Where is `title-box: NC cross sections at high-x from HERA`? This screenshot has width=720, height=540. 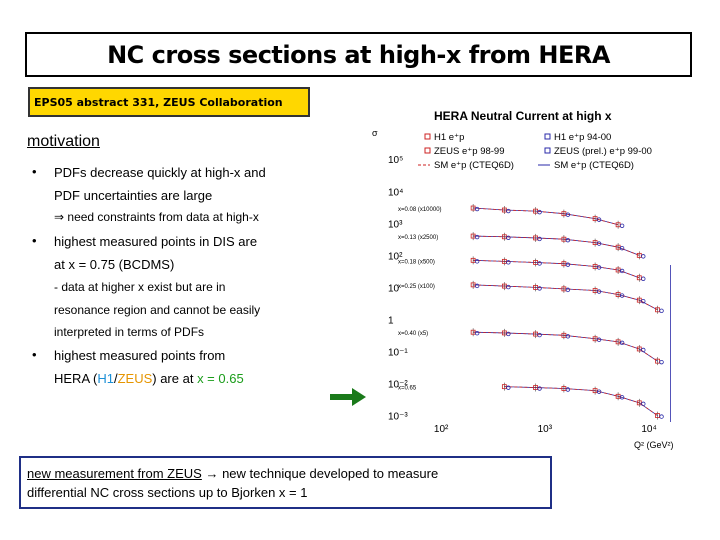
title-box: NC cross sections at high-x from HERA is located at coordinates (358, 54).